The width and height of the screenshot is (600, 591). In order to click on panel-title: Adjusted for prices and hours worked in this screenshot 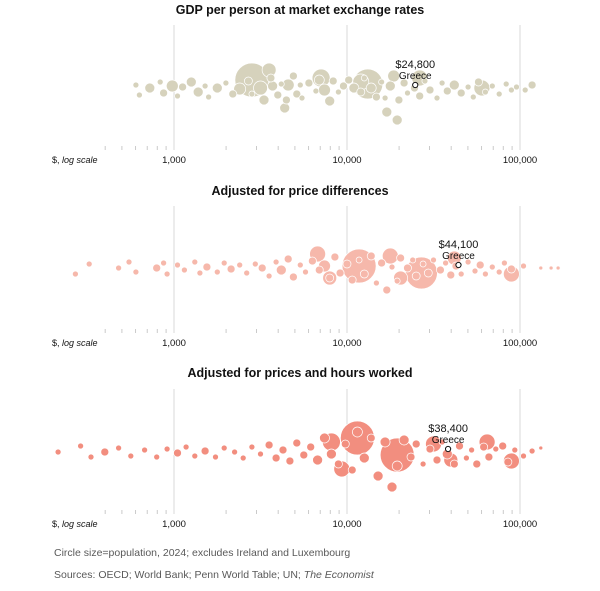, I will do `click(299, 373)`.